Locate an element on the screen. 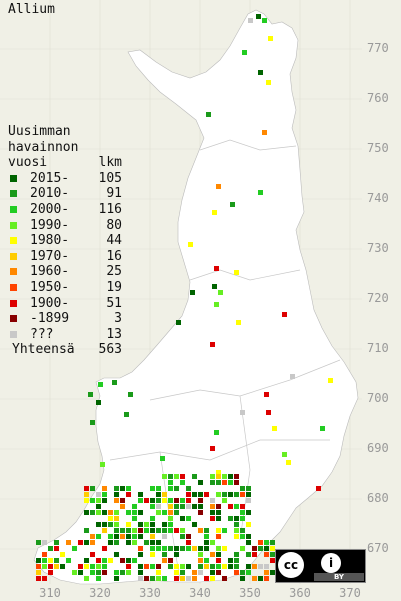 This screenshot has width=401, height=601. legend-row: -1899 3 is located at coordinates (65, 319).